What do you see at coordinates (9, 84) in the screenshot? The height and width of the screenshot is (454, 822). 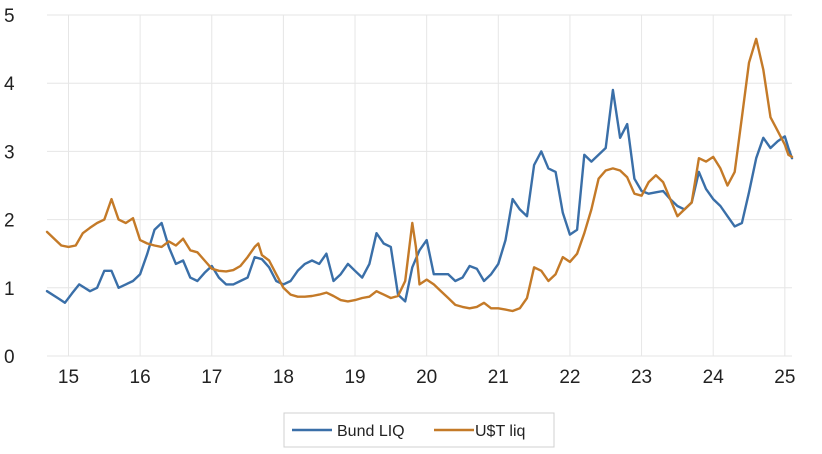 I see `y-tick-label: 4` at bounding box center [9, 84].